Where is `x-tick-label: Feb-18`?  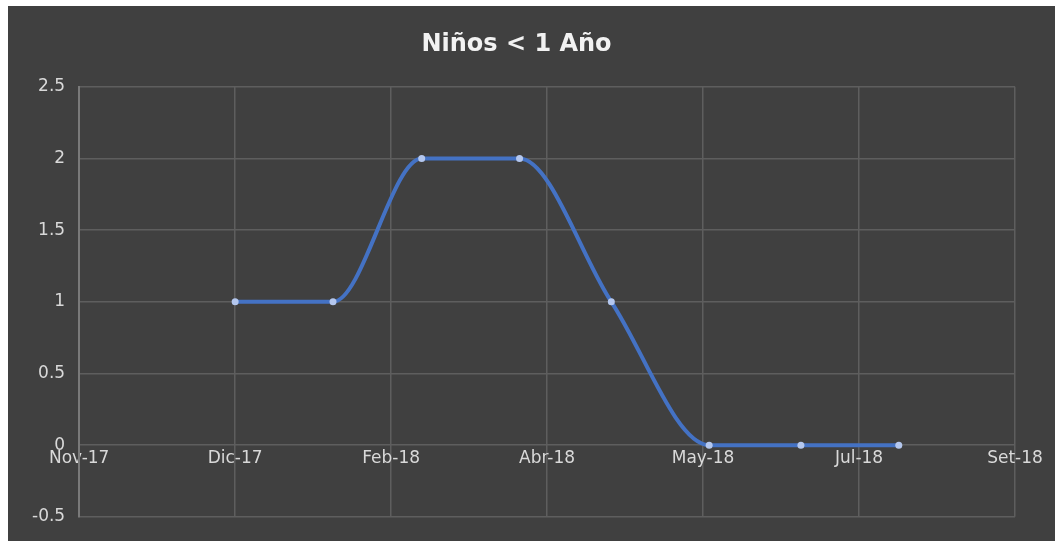
x-tick-label: Feb-18 is located at coordinates (391, 456).